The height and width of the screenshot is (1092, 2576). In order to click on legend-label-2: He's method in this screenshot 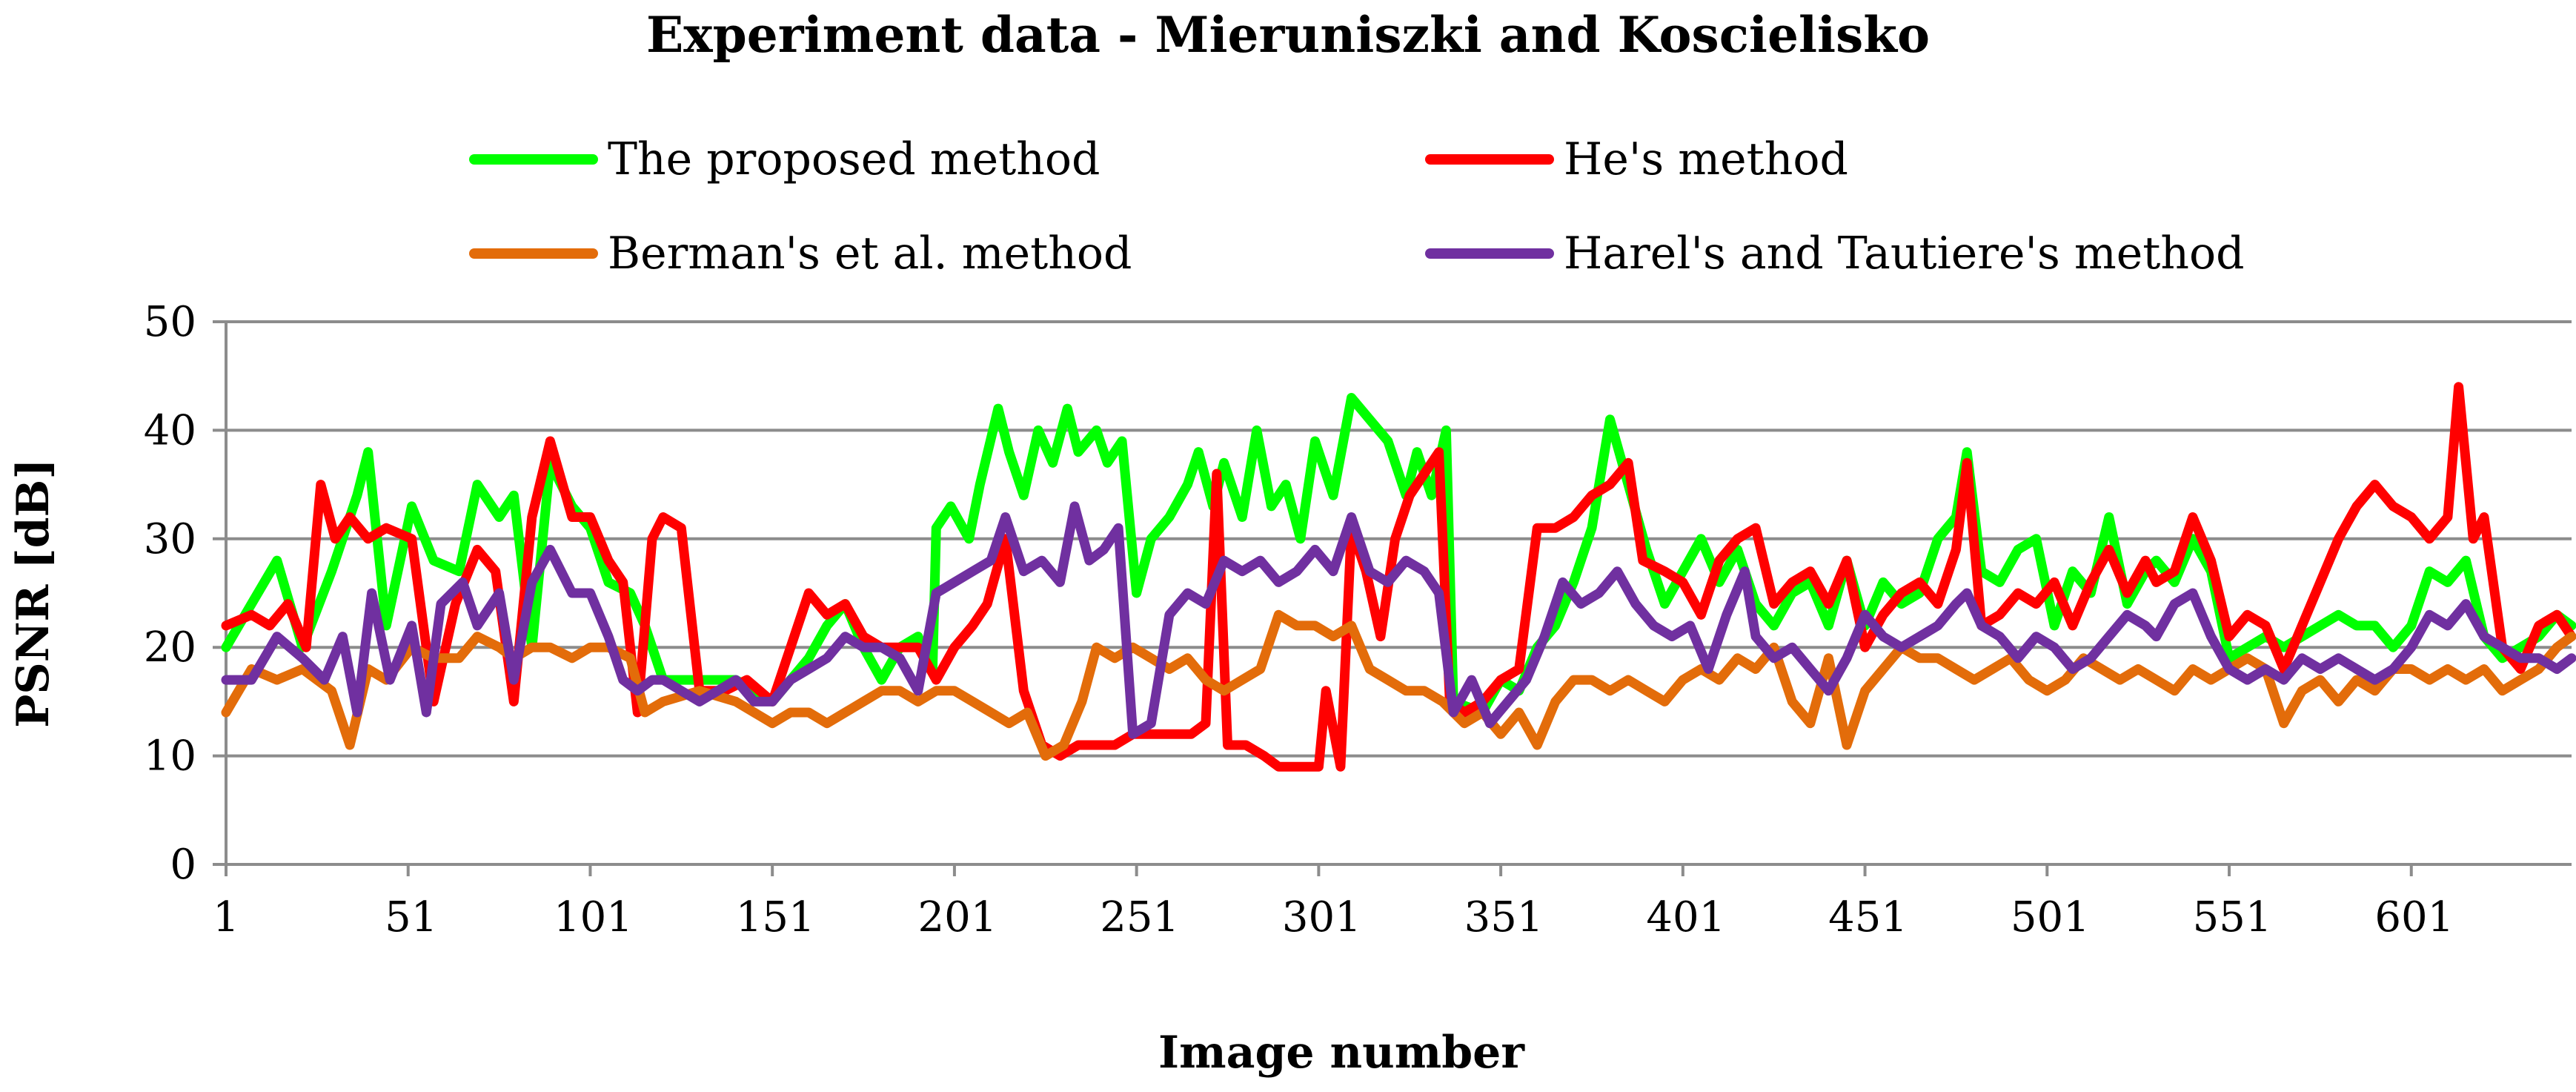, I will do `click(1706, 159)`.